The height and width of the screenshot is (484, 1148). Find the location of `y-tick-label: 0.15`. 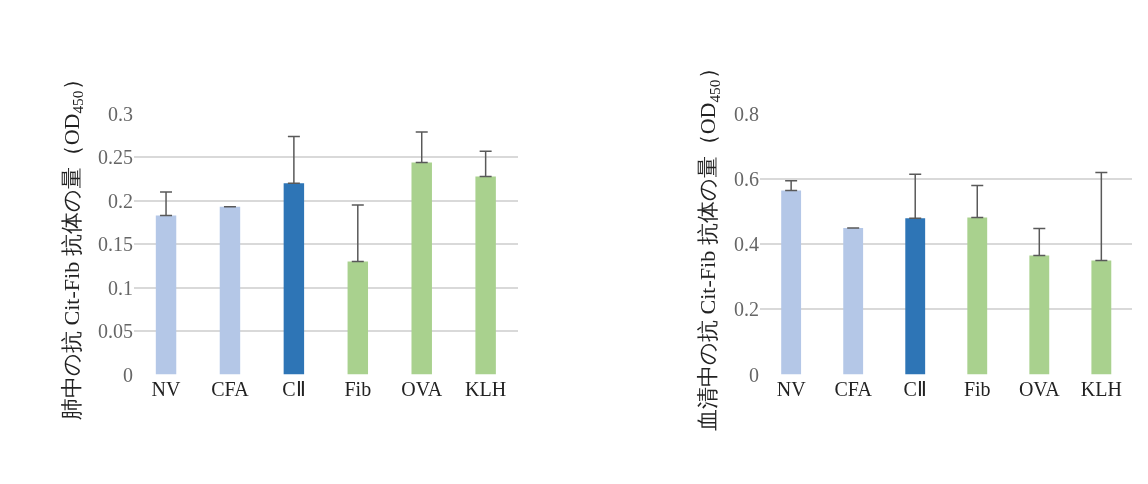

y-tick-label: 0.15 is located at coordinates (116, 244).